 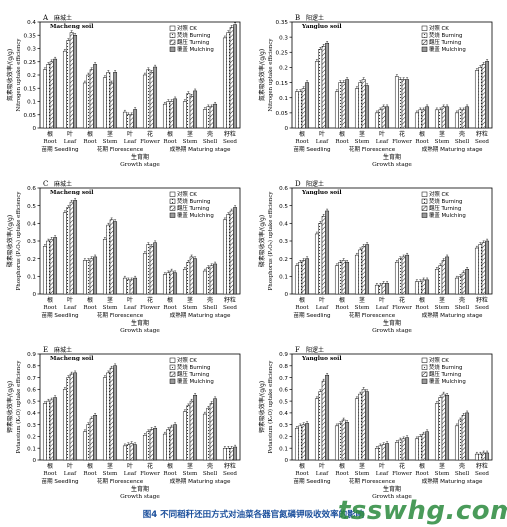 I want to click on legend-label-burning: 焚烧 Burning, so click(x=445, y=201).